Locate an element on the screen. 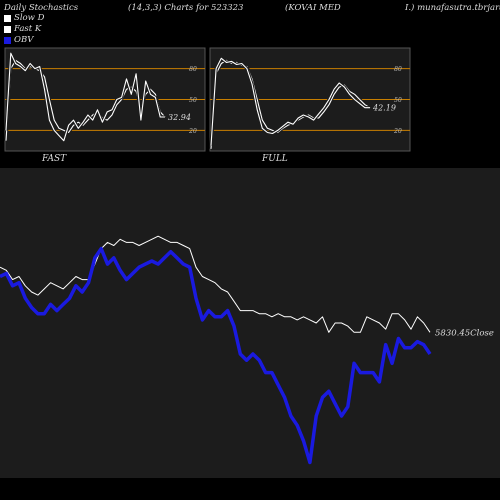 The height and width of the screenshot is (500, 500). fast-panel-label: FAST is located at coordinates (54, 159).